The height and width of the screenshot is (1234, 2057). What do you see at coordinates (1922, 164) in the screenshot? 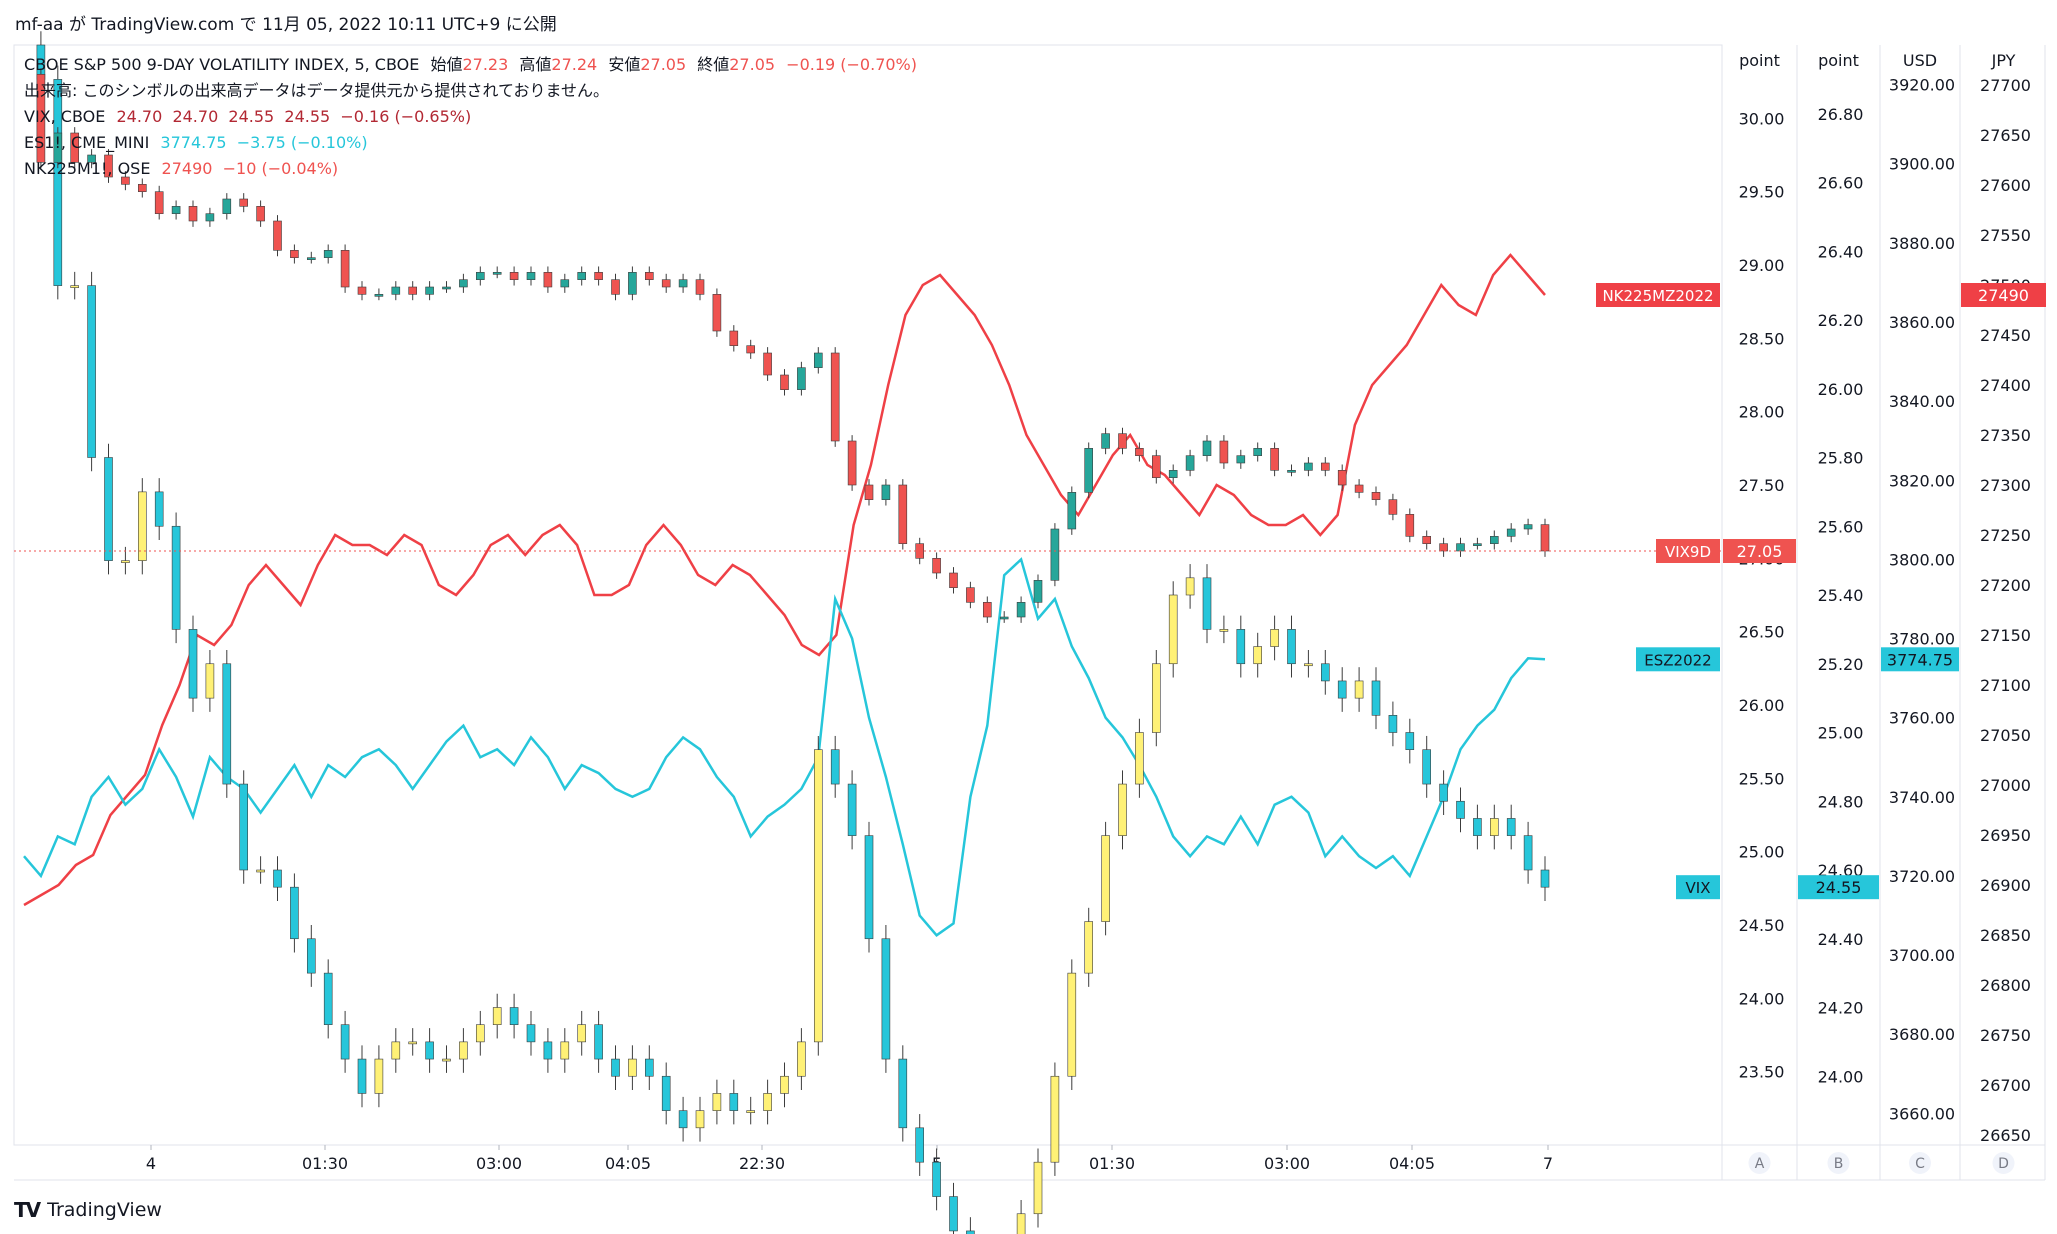
I see `tick-label-C: 3900.00` at bounding box center [1922, 164].